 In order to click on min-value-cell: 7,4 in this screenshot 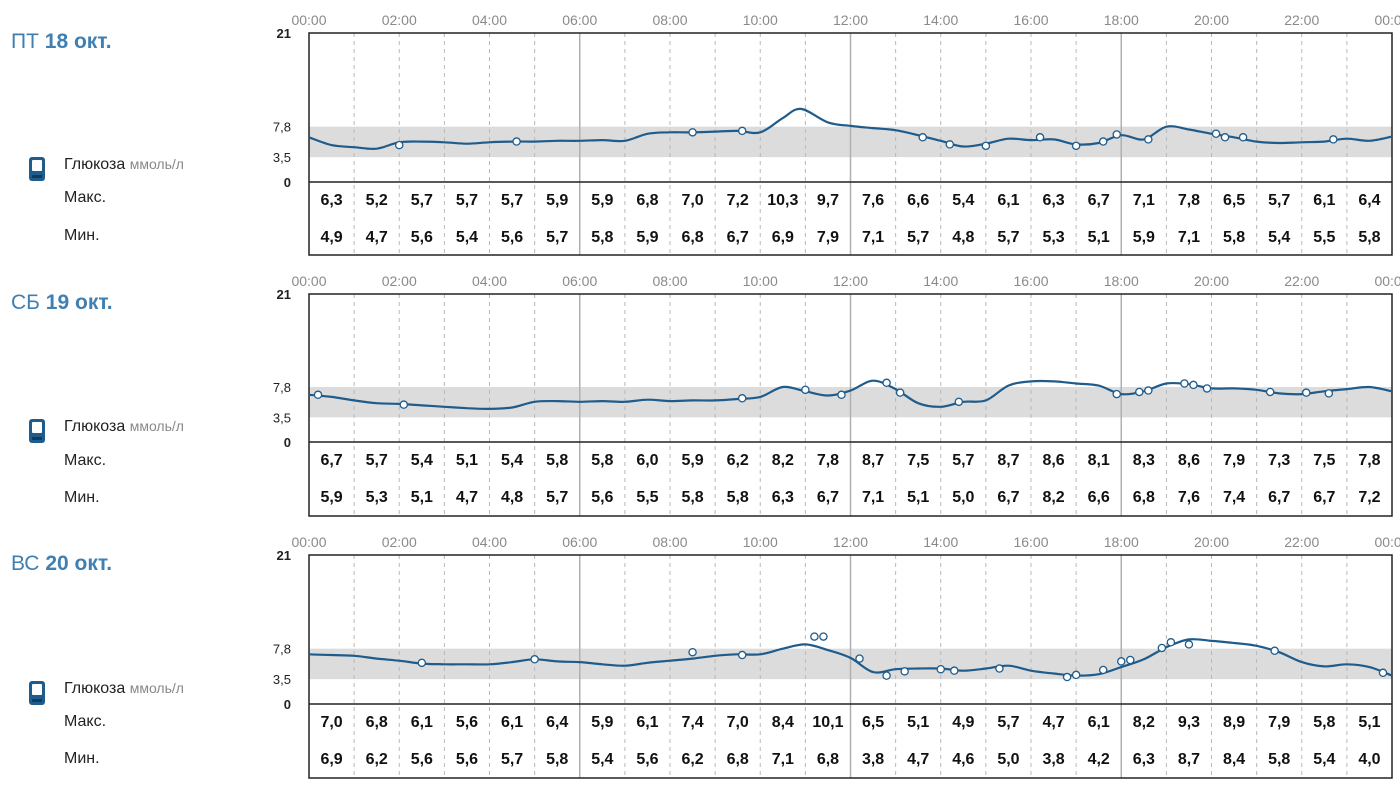, I will do `click(1234, 497)`.